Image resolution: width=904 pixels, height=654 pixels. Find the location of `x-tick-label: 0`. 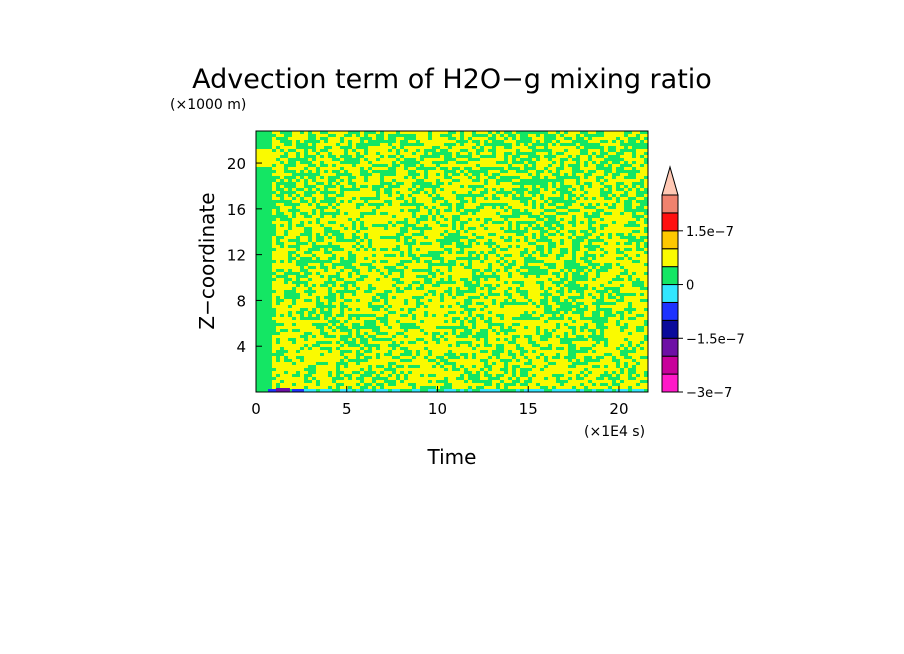

x-tick-label: 0 is located at coordinates (256, 409).